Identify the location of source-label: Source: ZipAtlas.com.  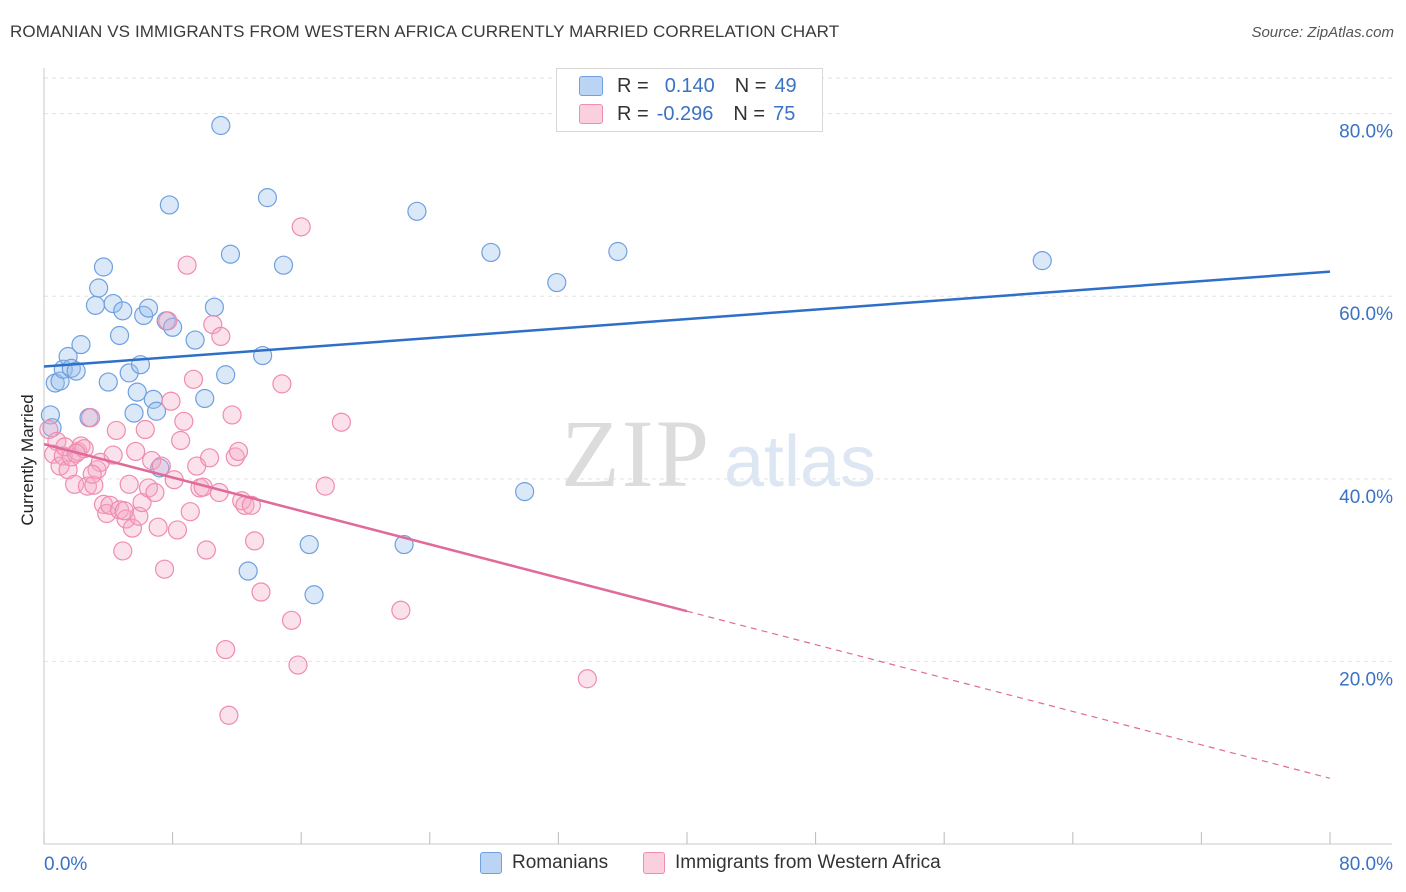
(1322, 32).